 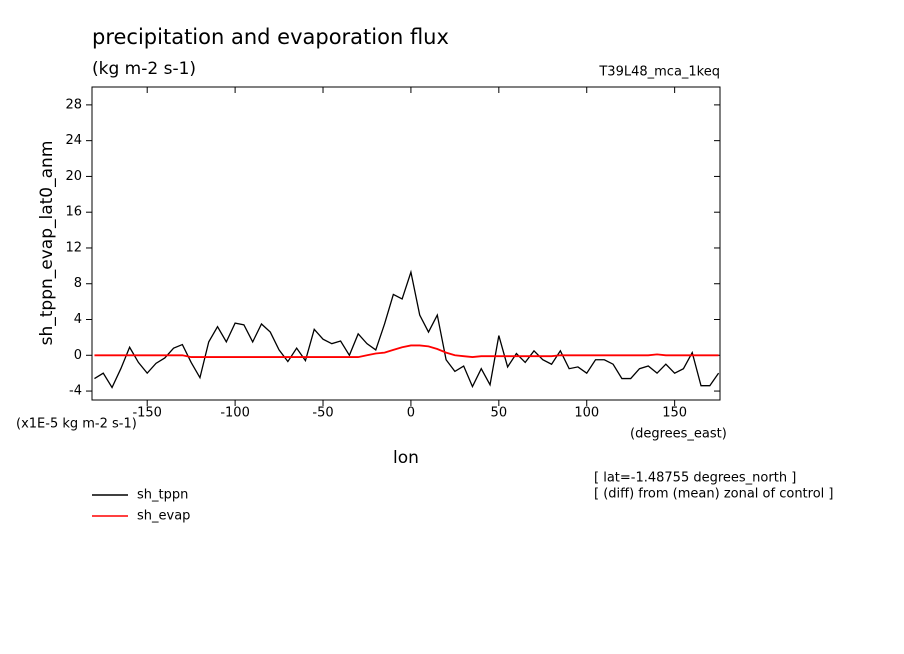 What do you see at coordinates (78, 355) in the screenshot?
I see `y-tick-label: 0` at bounding box center [78, 355].